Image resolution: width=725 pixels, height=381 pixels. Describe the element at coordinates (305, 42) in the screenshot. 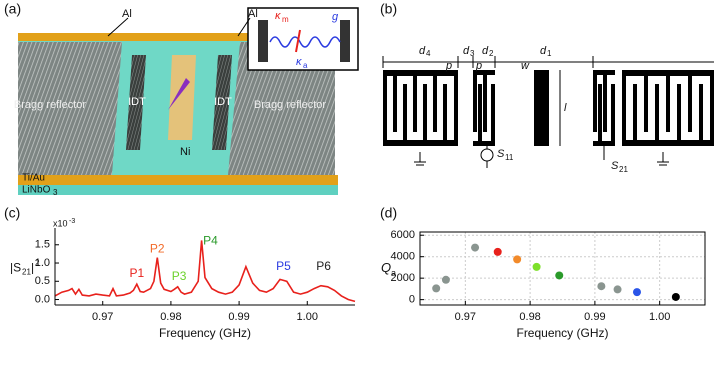

I see `inset-wave` at that location.